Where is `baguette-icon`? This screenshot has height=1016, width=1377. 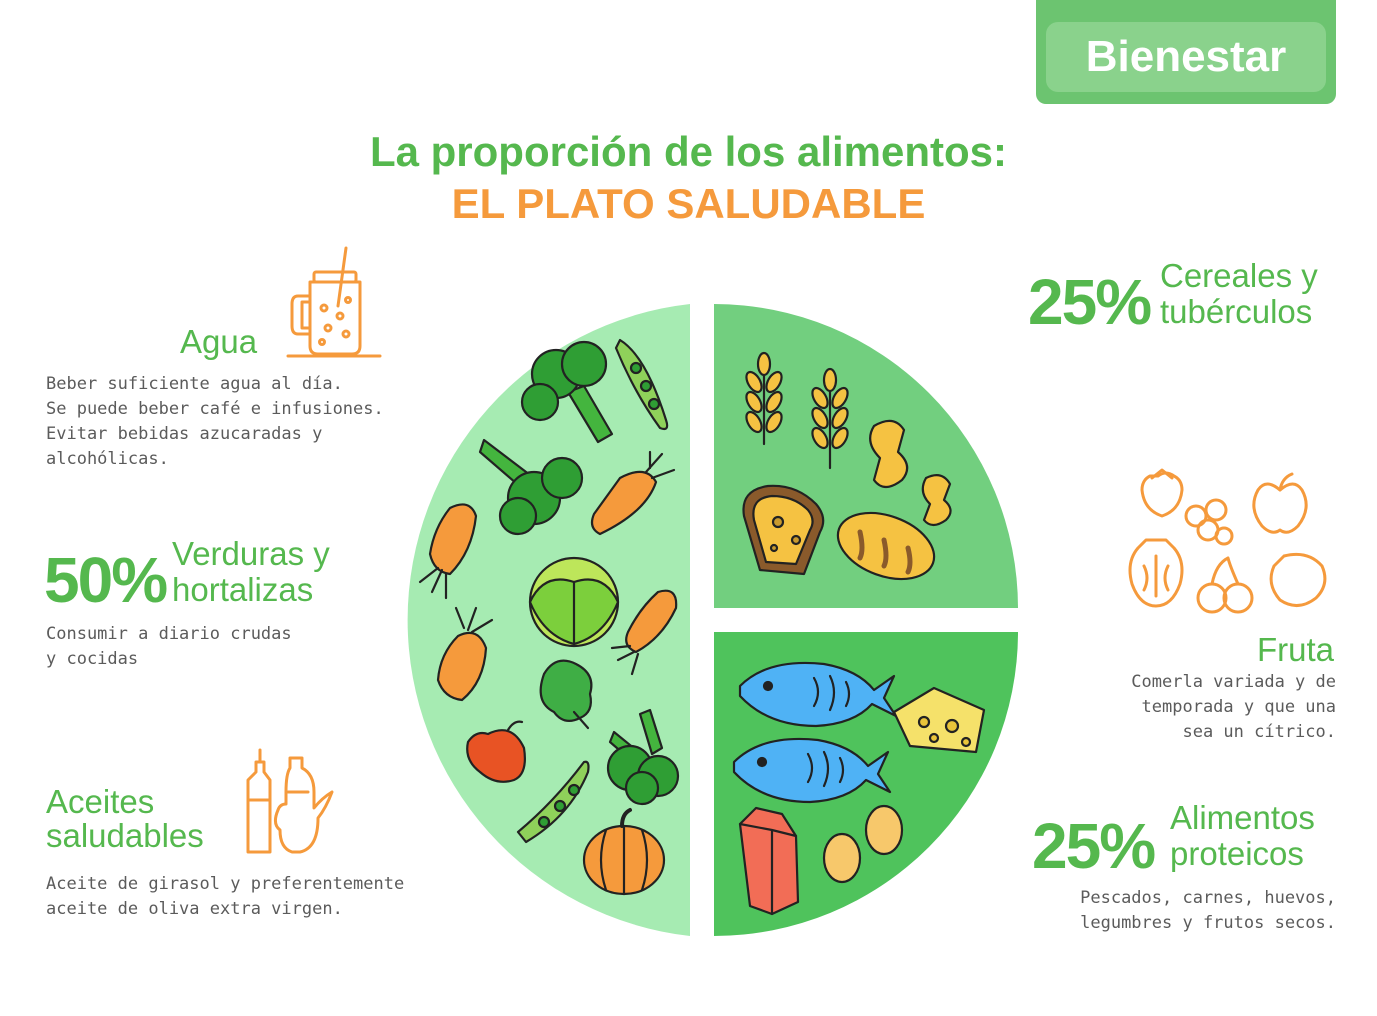 baguette-icon is located at coordinates (886, 546).